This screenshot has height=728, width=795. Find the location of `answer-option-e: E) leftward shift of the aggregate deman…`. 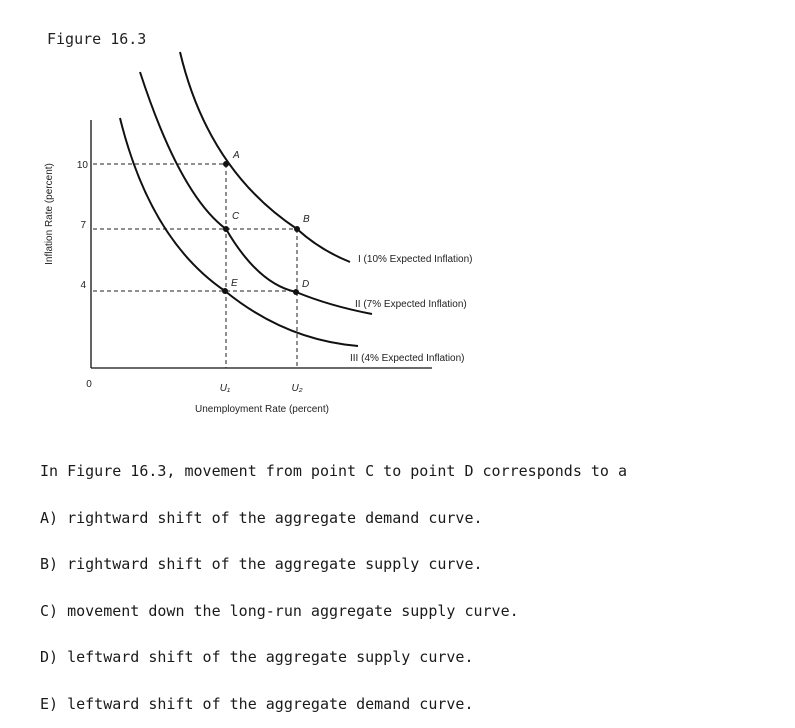

answer-option-e: E) leftward shift of the aggregate deman… is located at coordinates (257, 703).